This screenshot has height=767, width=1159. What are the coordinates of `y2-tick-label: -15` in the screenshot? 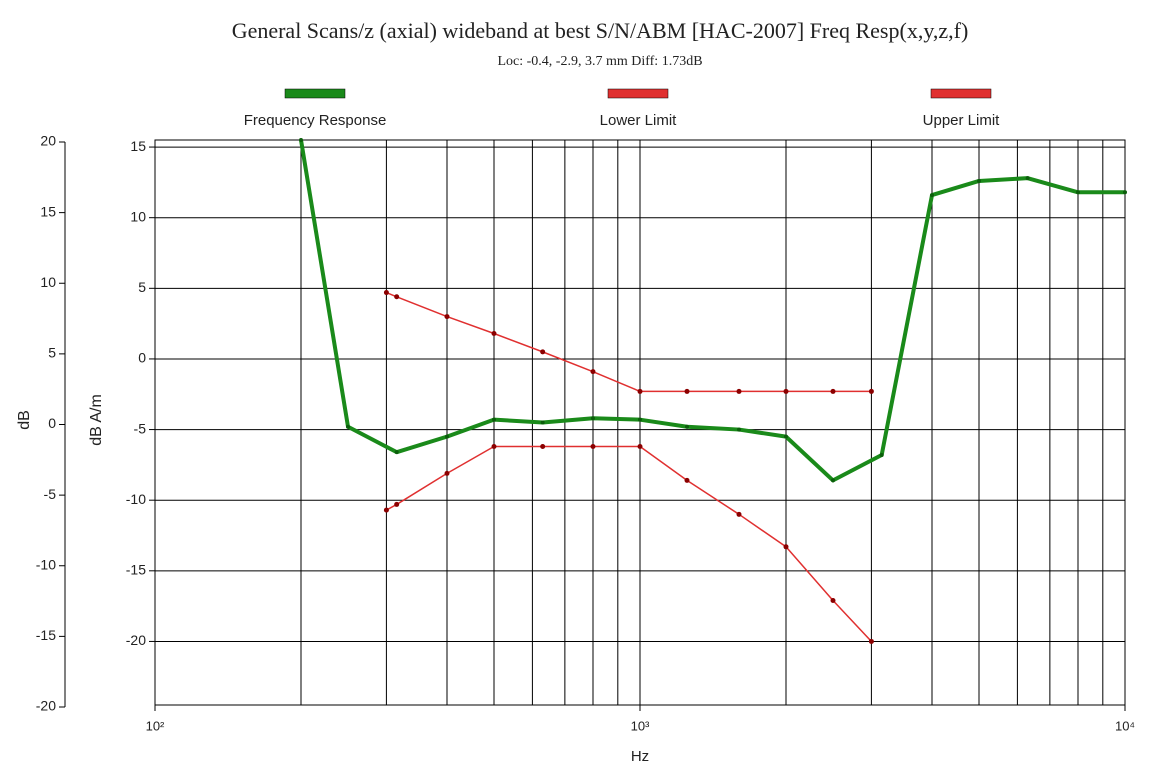 It's located at (46, 635).